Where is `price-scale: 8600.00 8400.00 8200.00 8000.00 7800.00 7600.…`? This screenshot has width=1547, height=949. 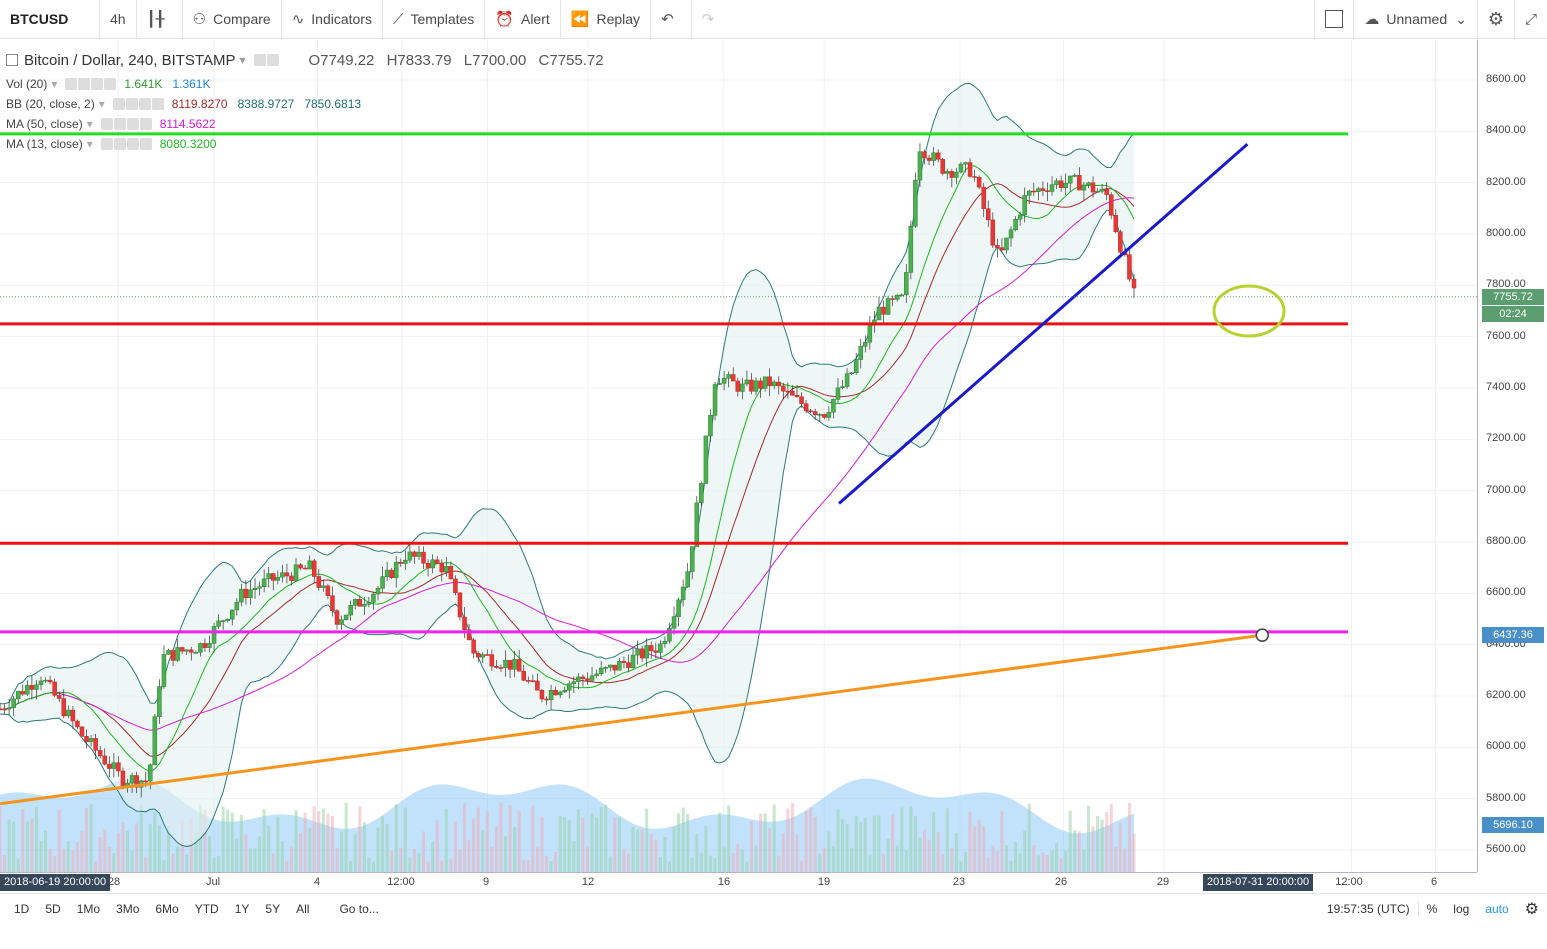
price-scale: 8600.00 8400.00 8200.00 8000.00 7800.00 7600.… is located at coordinates (1512, 456).